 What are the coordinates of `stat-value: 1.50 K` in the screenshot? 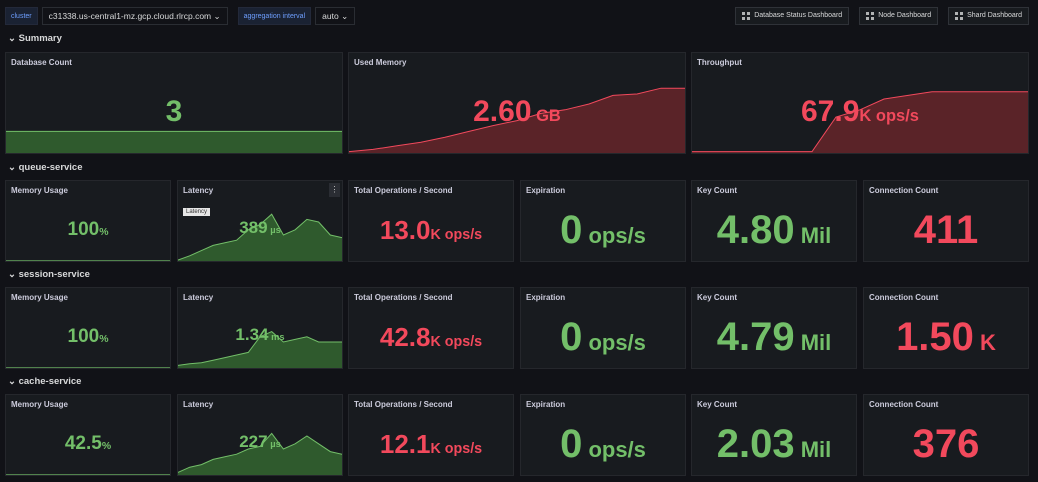 It's located at (946, 337).